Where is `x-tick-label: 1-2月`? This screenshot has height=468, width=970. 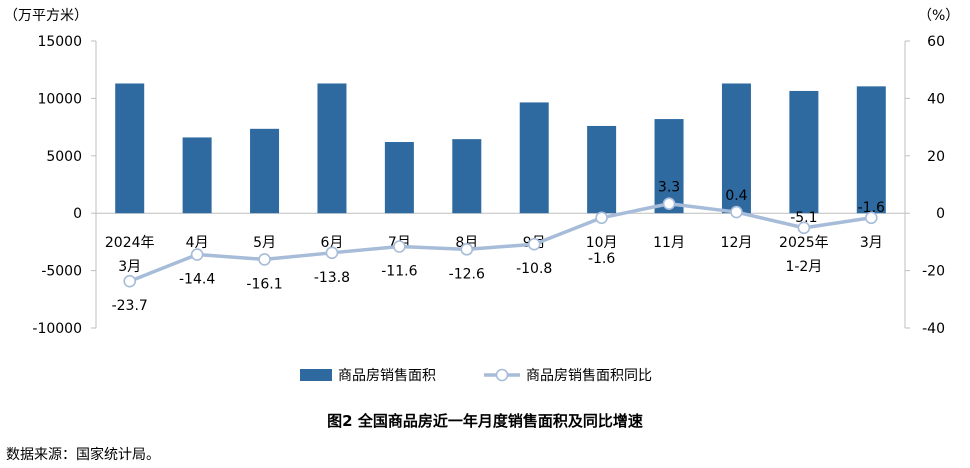 x-tick-label: 1-2月 is located at coordinates (803, 267).